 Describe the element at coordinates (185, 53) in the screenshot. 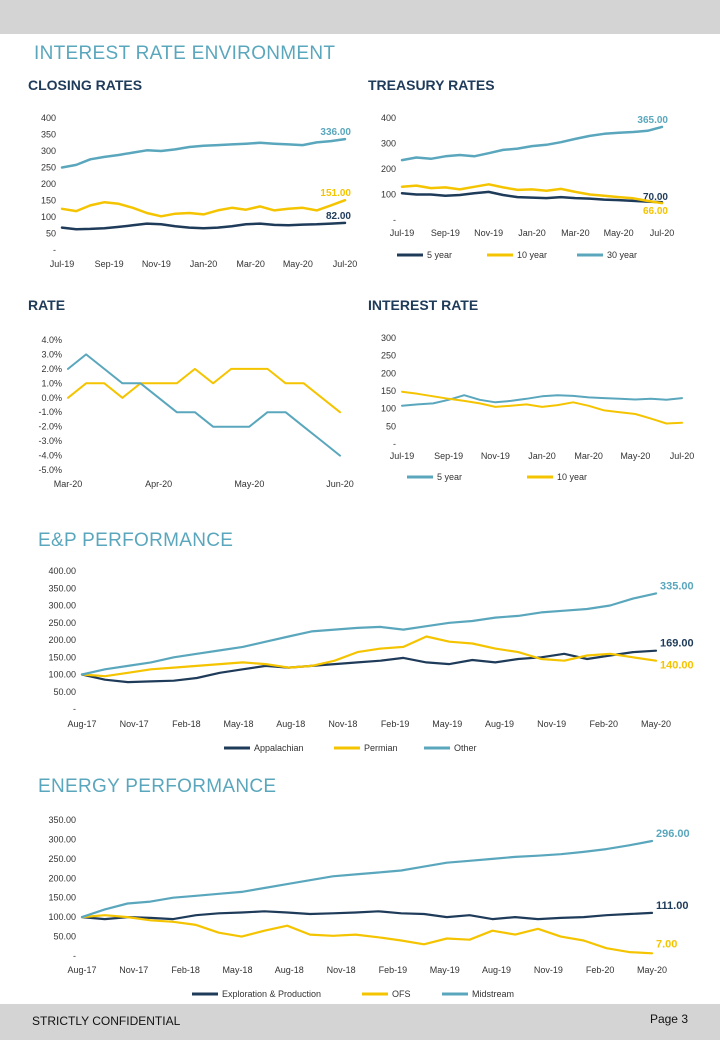

I see `section-title-interest-rate-environment: INTEREST RATE ENVIRONMENT` at that location.